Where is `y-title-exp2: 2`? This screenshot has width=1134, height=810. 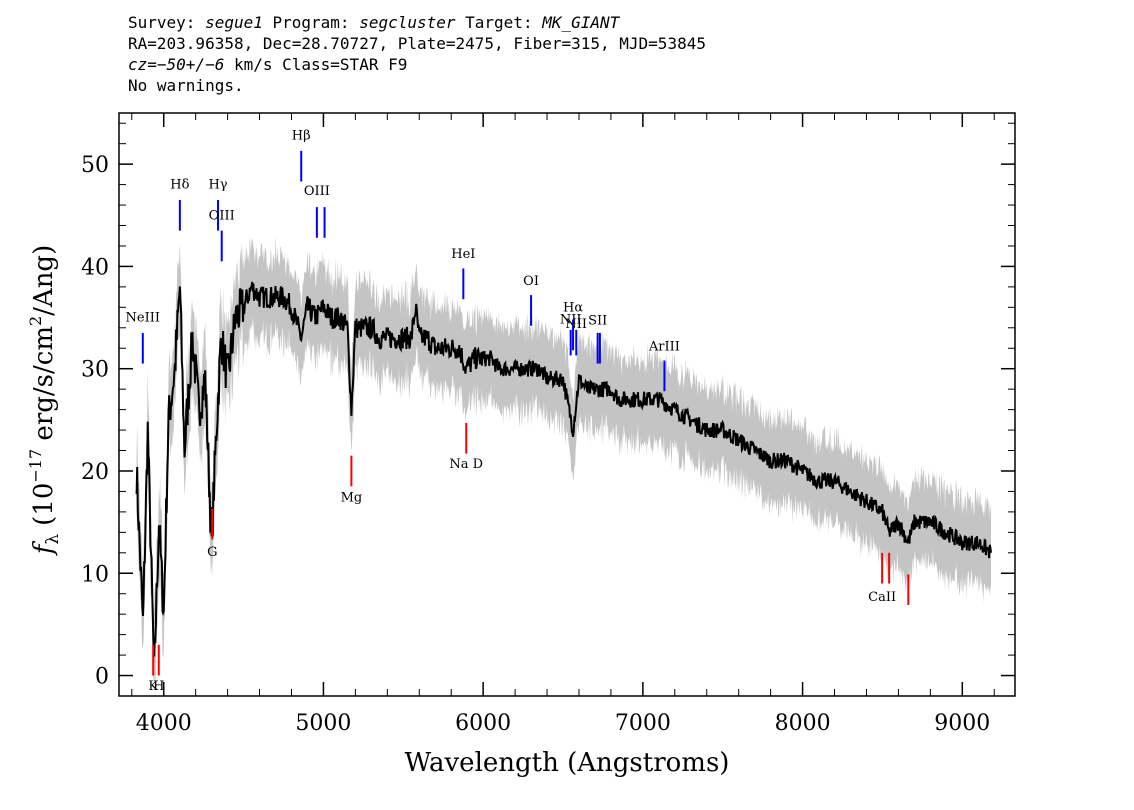
y-title-exp2: 2 is located at coordinates (35, 321).